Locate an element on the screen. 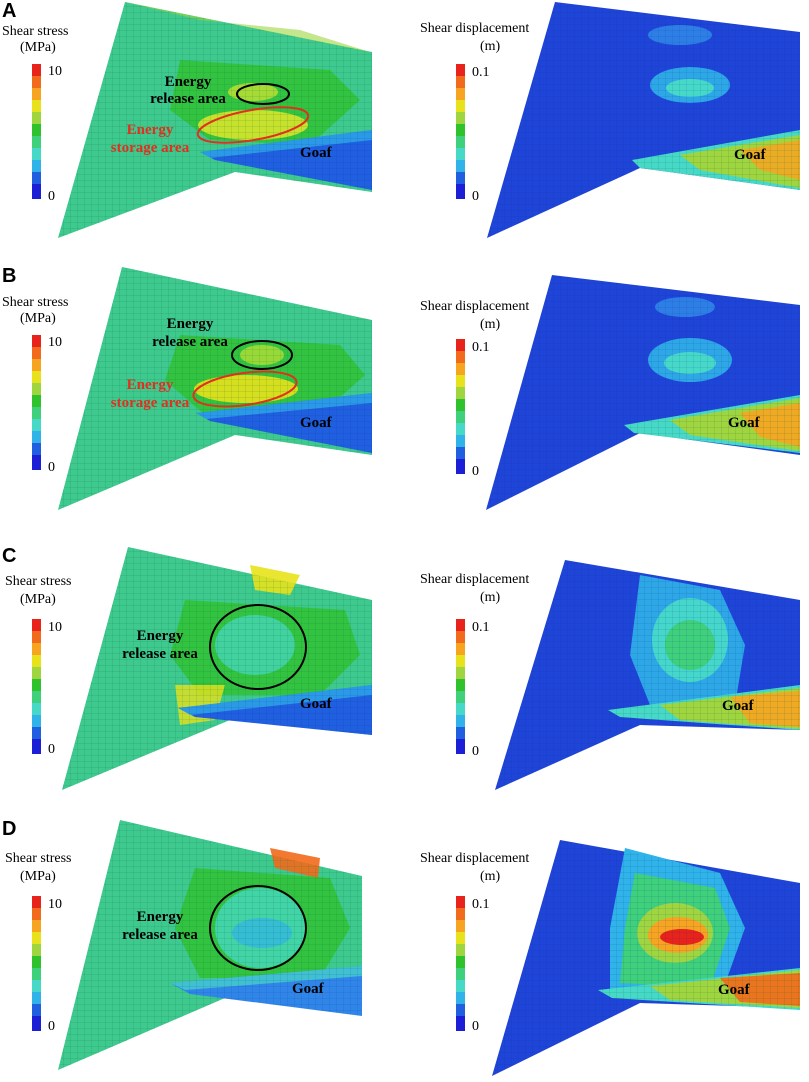  panel-letter-d: D is located at coordinates (9, 829).